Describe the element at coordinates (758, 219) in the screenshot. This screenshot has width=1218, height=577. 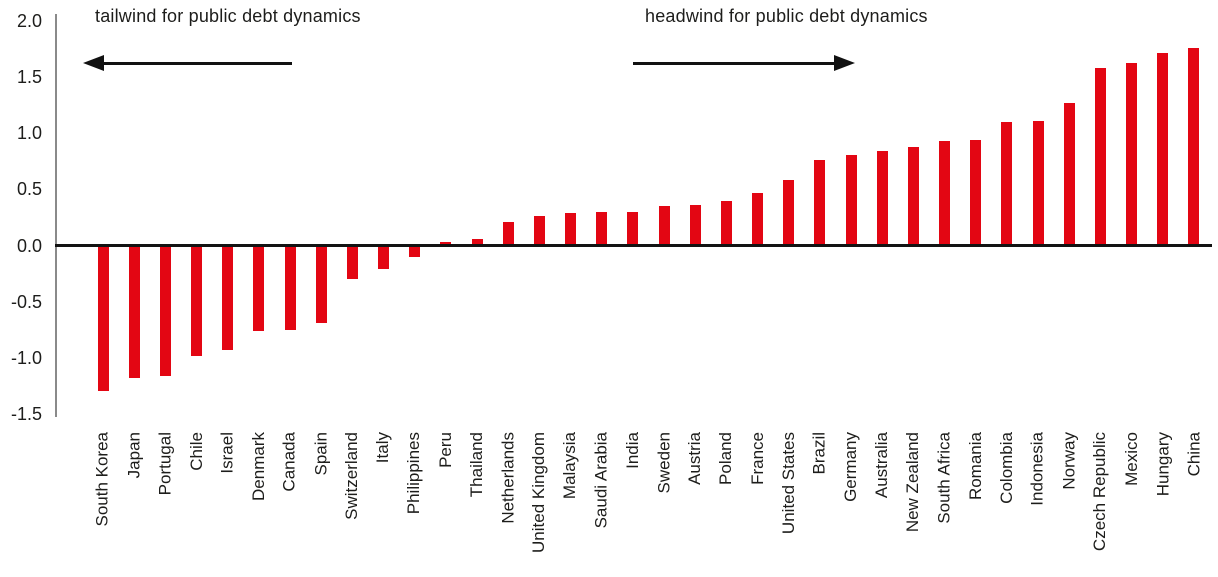
I see `bar-france` at that location.